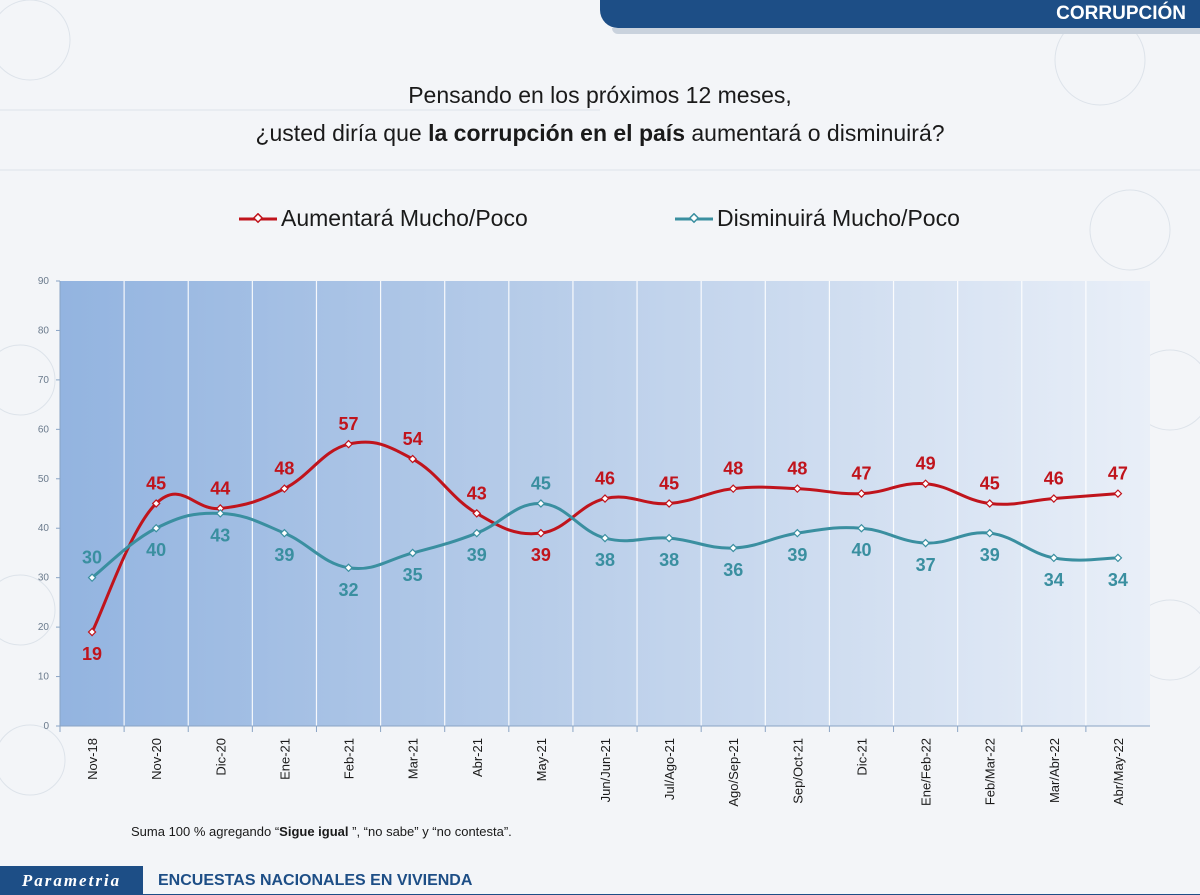 The image size is (1200, 895). I want to click on data-label-disminuira: 30, so click(92, 558).